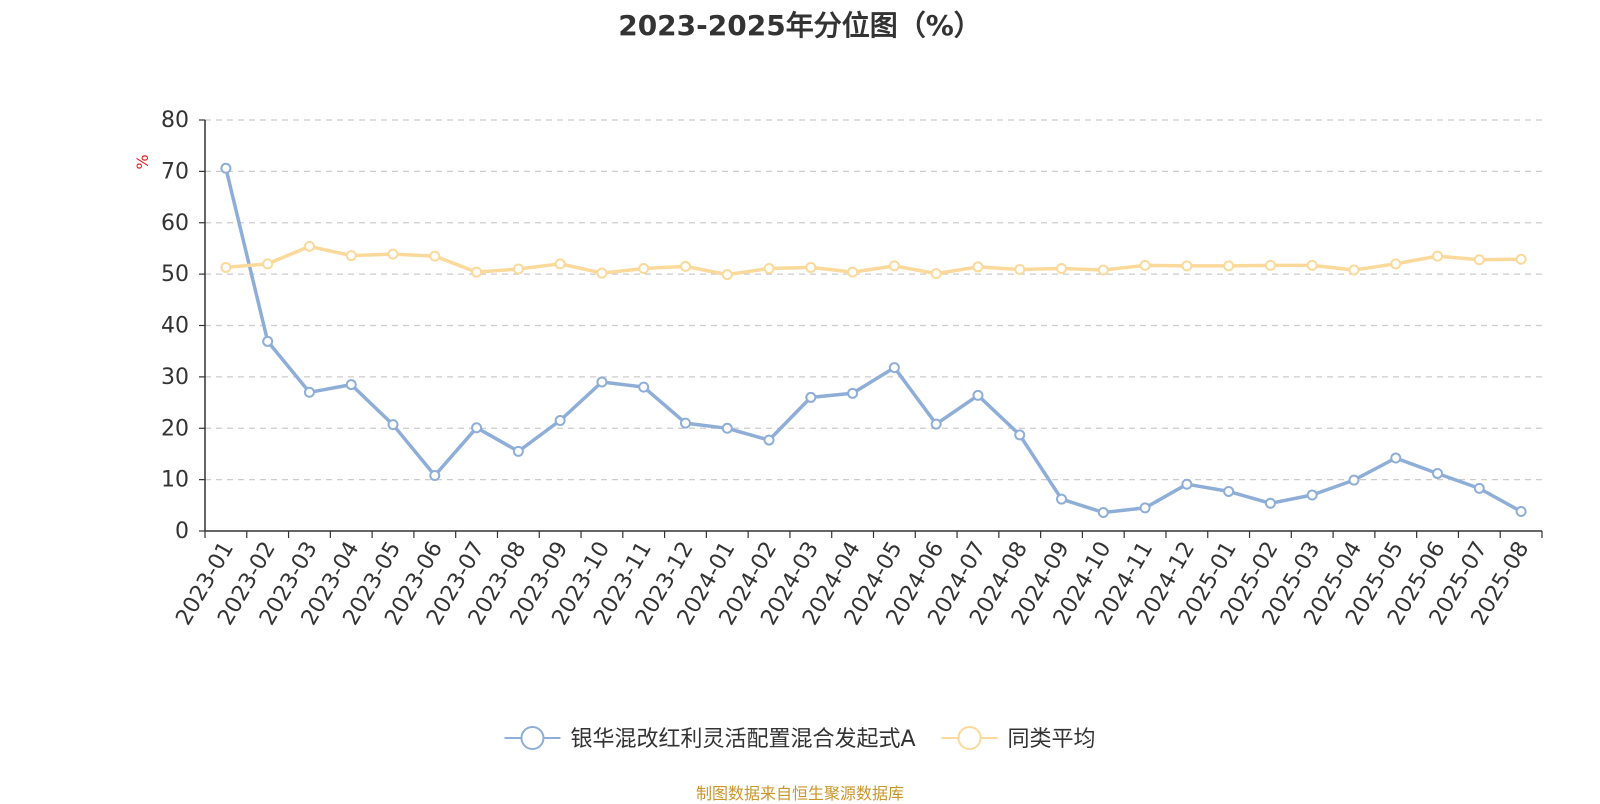  What do you see at coordinates (799, 793) in the screenshot?
I see `source-note: 制图数据来自恒生聚源数据库` at bounding box center [799, 793].